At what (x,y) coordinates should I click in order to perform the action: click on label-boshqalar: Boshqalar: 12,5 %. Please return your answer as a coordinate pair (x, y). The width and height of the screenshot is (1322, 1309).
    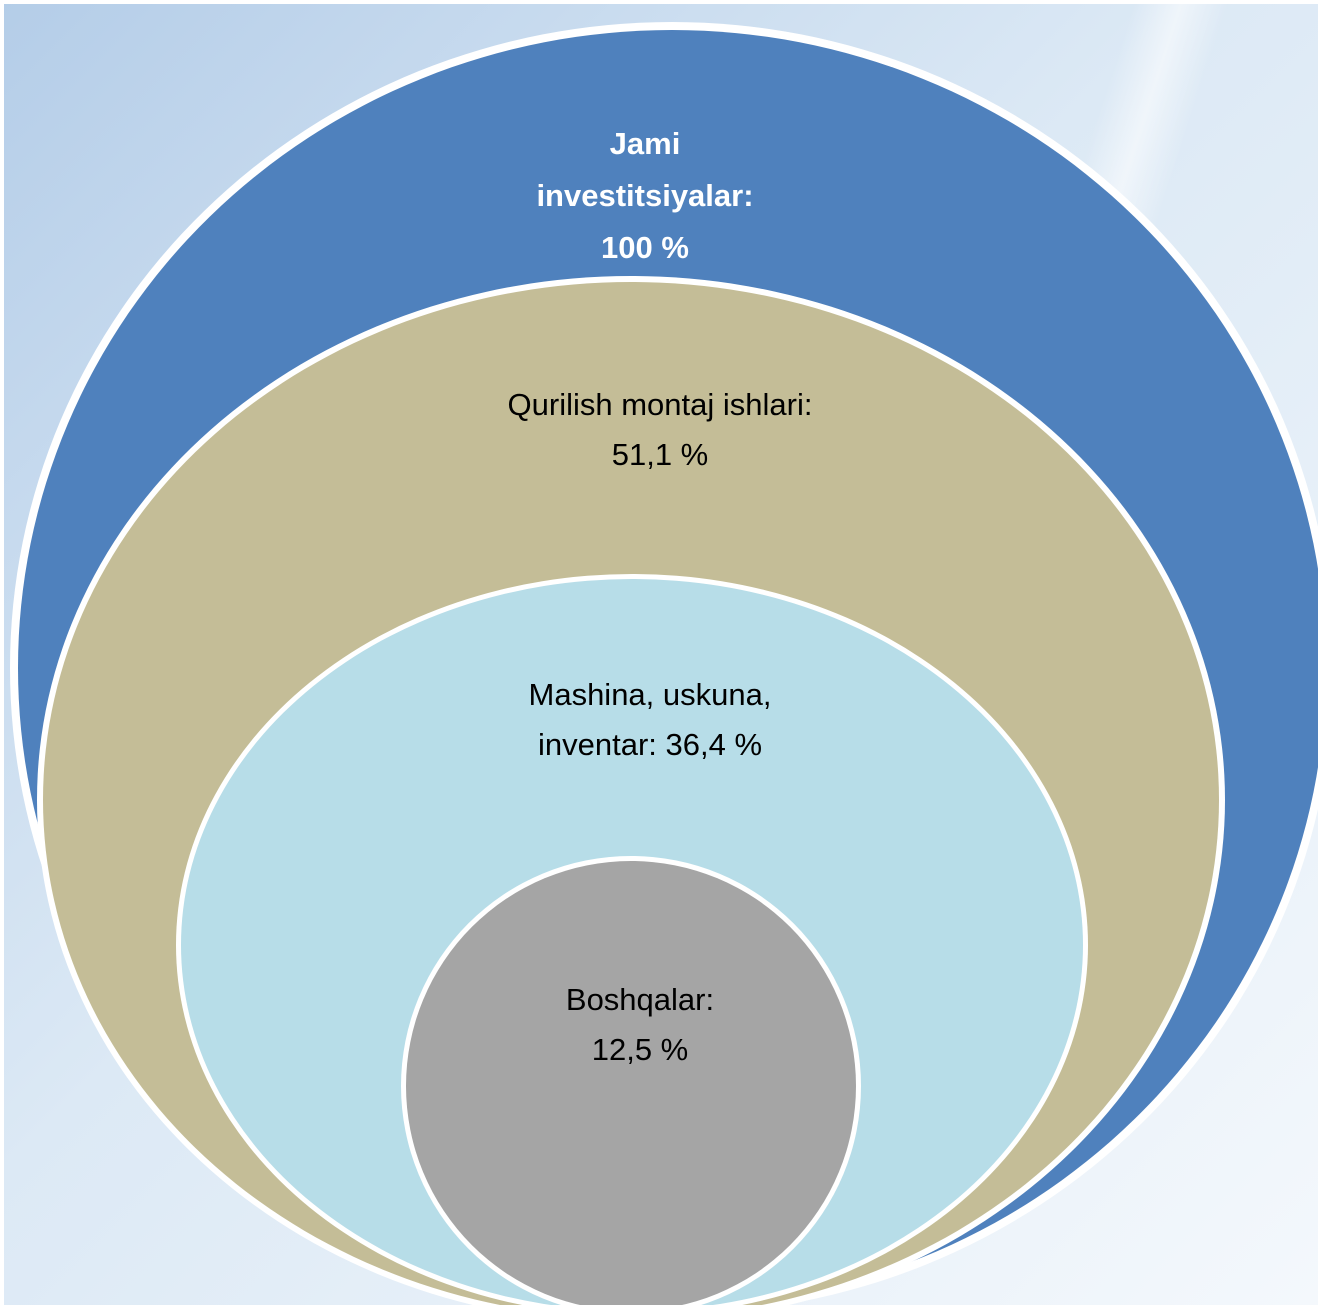
    Looking at the image, I should click on (640, 1024).